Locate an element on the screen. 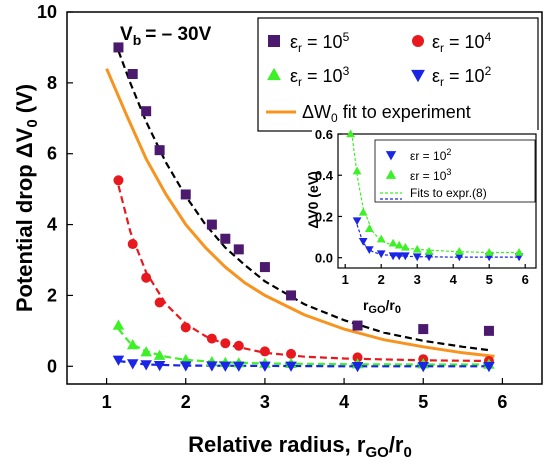  inset-plot-frame is located at coordinates (437, 201).